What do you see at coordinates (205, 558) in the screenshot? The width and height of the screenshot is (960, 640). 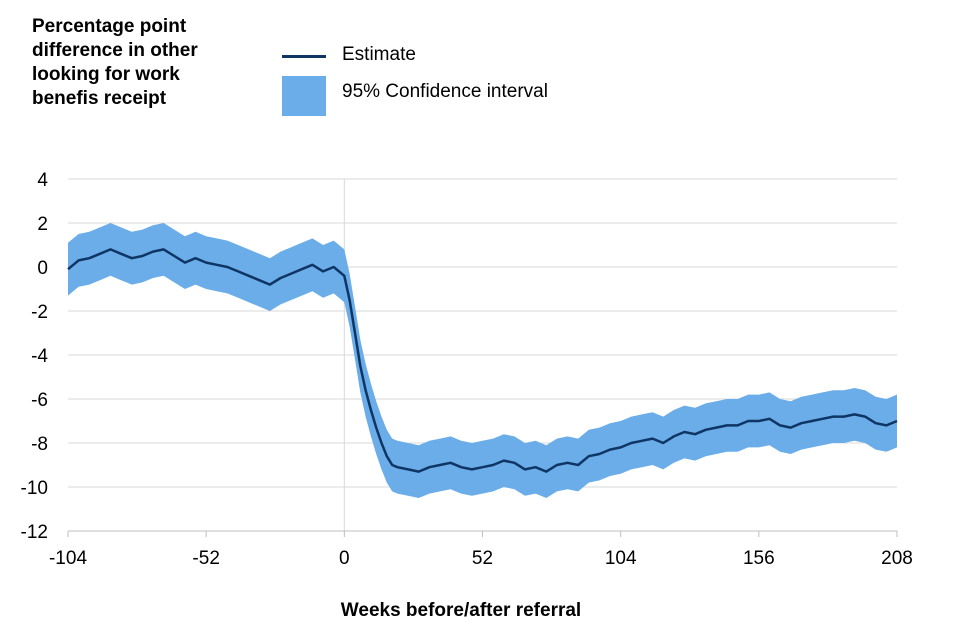 I see `x-tick-label: -52` at bounding box center [205, 558].